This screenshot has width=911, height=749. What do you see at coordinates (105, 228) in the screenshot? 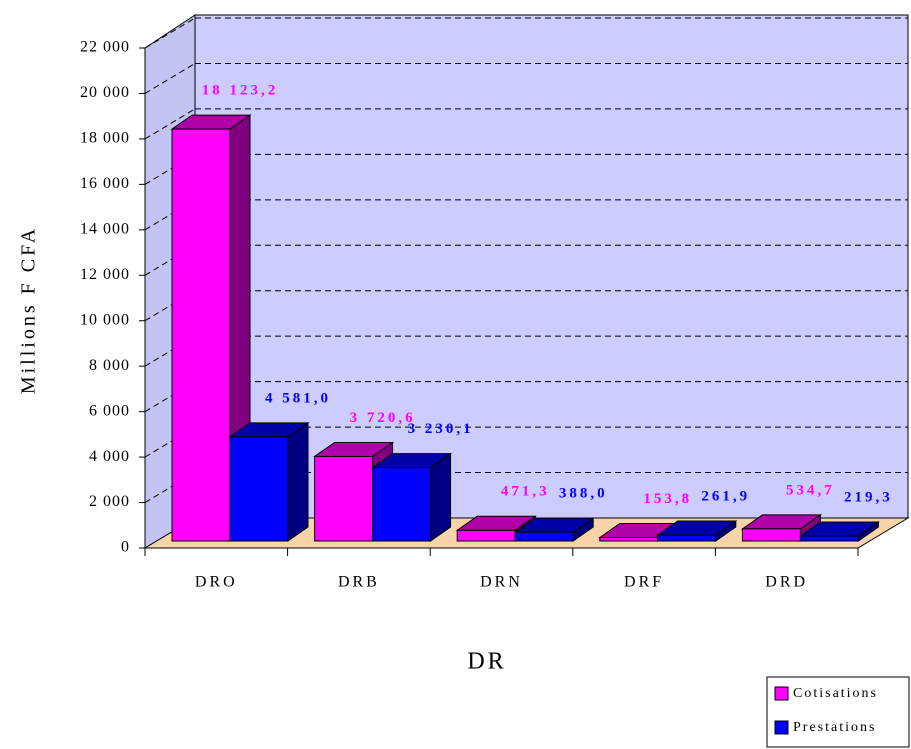
I see `y-tick-label: 14 000` at bounding box center [105, 228].